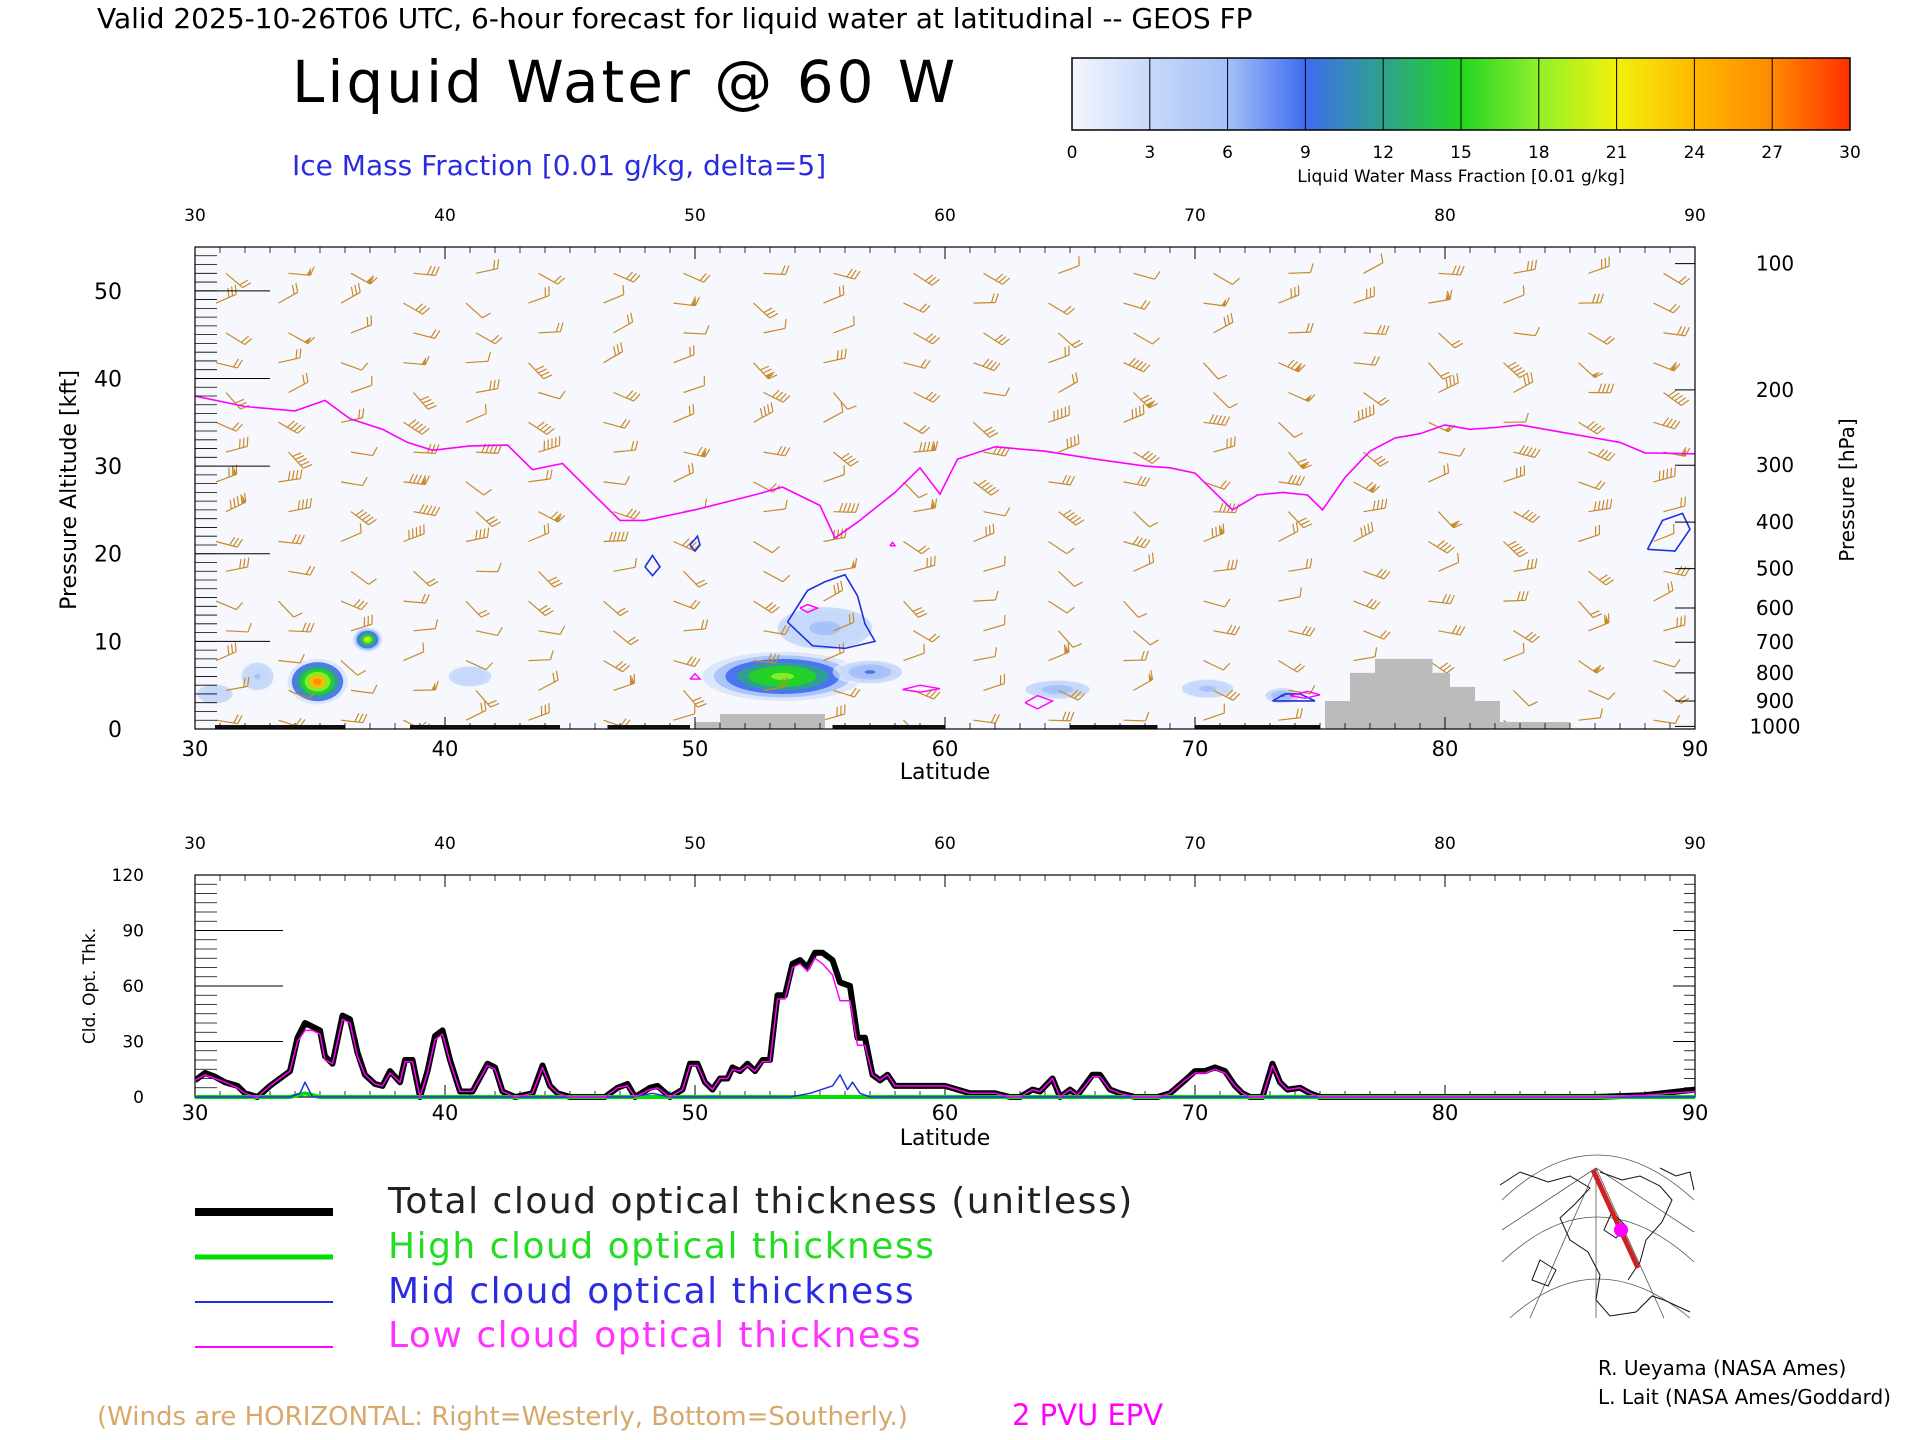 The height and width of the screenshot is (1440, 1920). I want to click on series-line-total, so click(945, 1024).